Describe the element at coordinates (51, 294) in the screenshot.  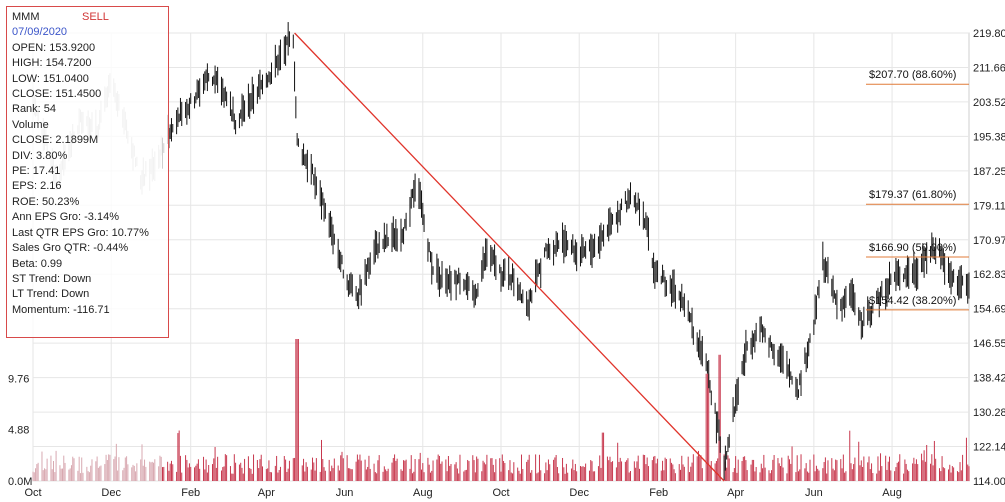
I see `info-lt-trend: LT Trend: Down` at that location.